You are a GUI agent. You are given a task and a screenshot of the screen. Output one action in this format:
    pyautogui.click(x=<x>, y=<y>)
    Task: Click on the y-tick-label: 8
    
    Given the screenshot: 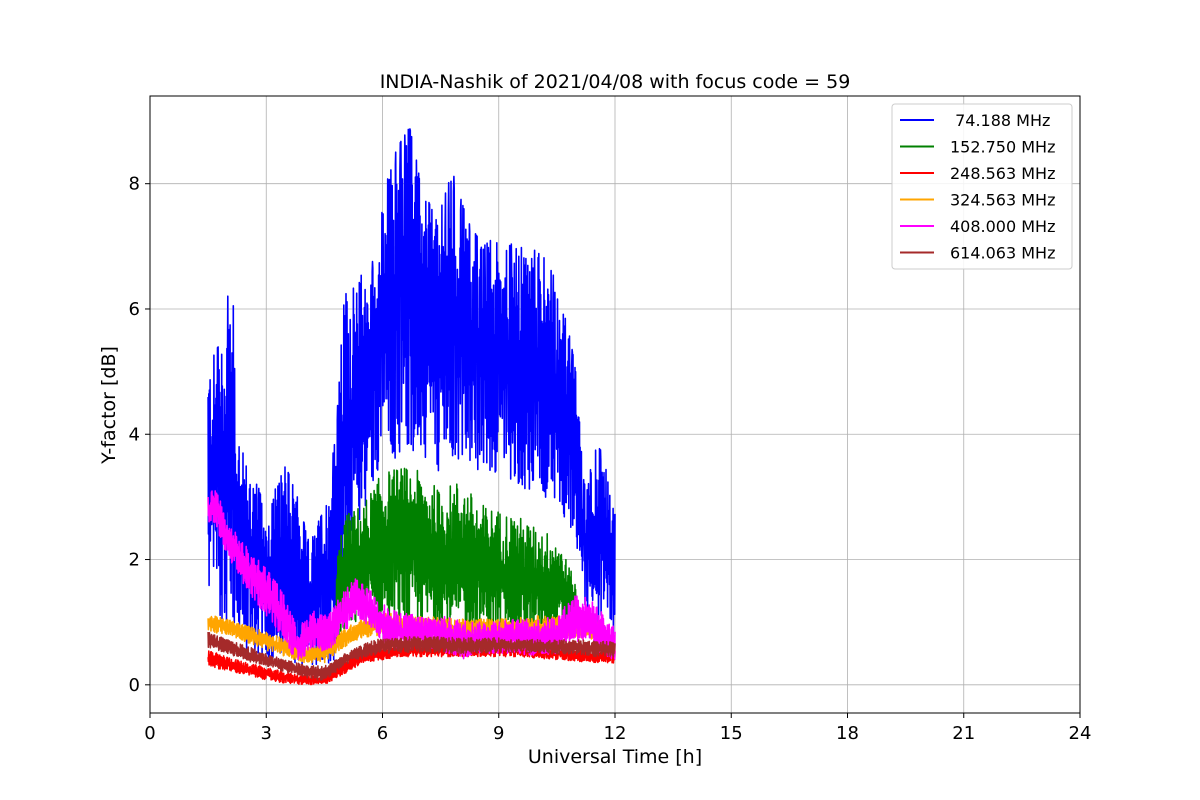 What is the action you would take?
    pyautogui.click(x=134, y=184)
    